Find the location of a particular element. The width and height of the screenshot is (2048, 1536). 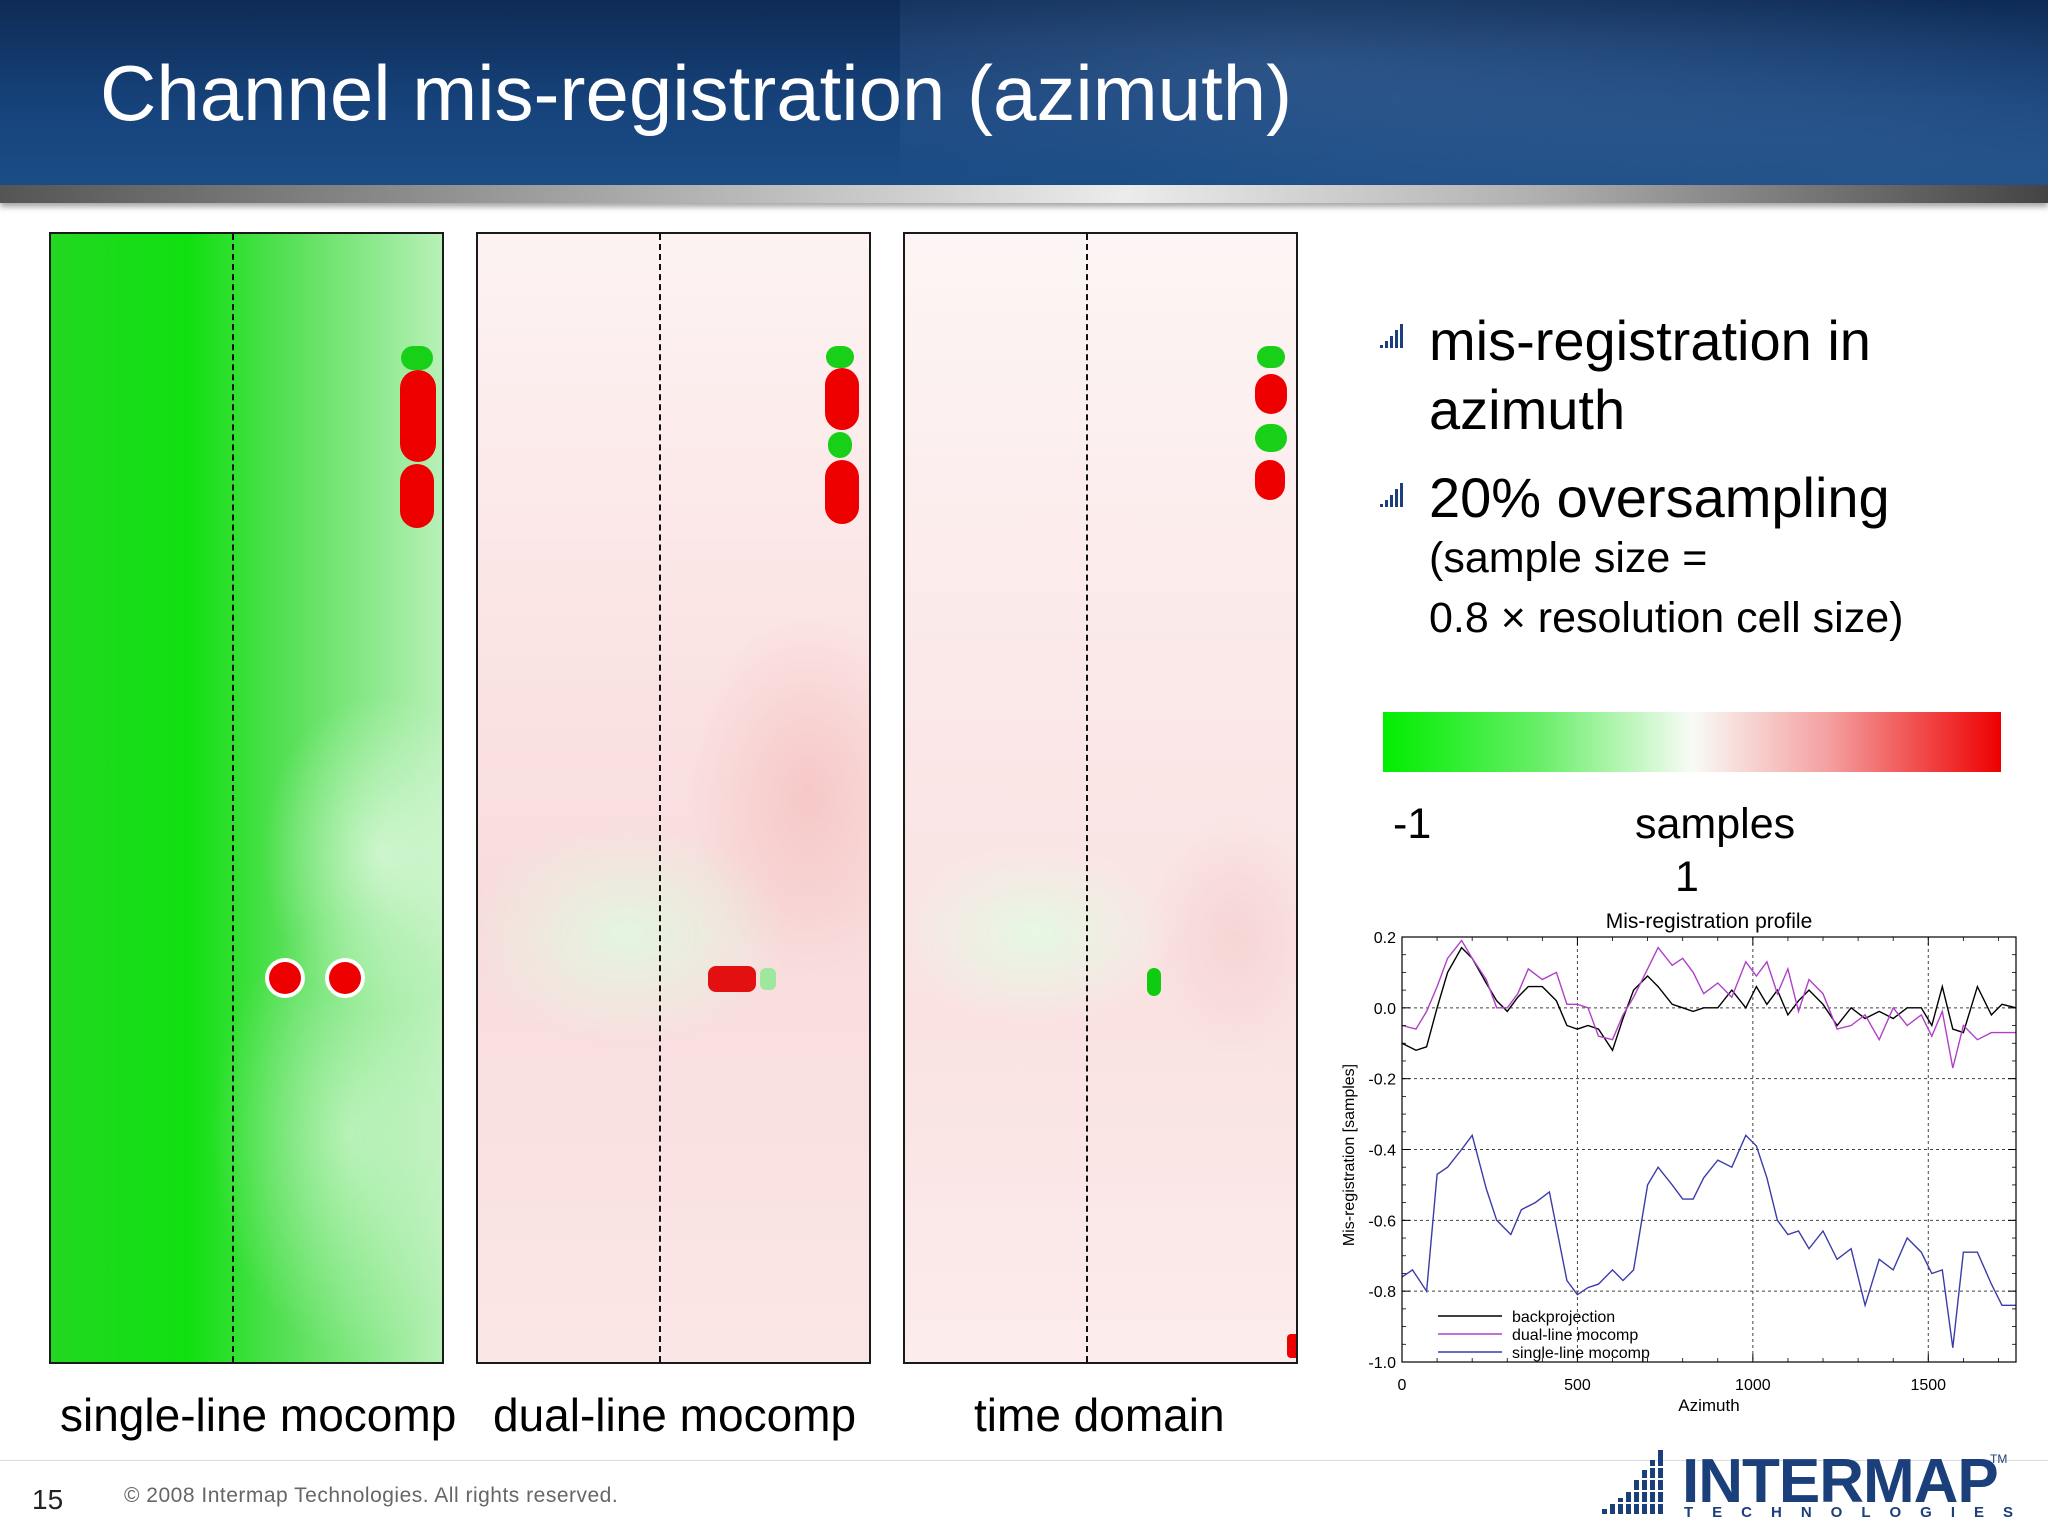

y-tick-label: -0.4 is located at coordinates (1382, 1151).